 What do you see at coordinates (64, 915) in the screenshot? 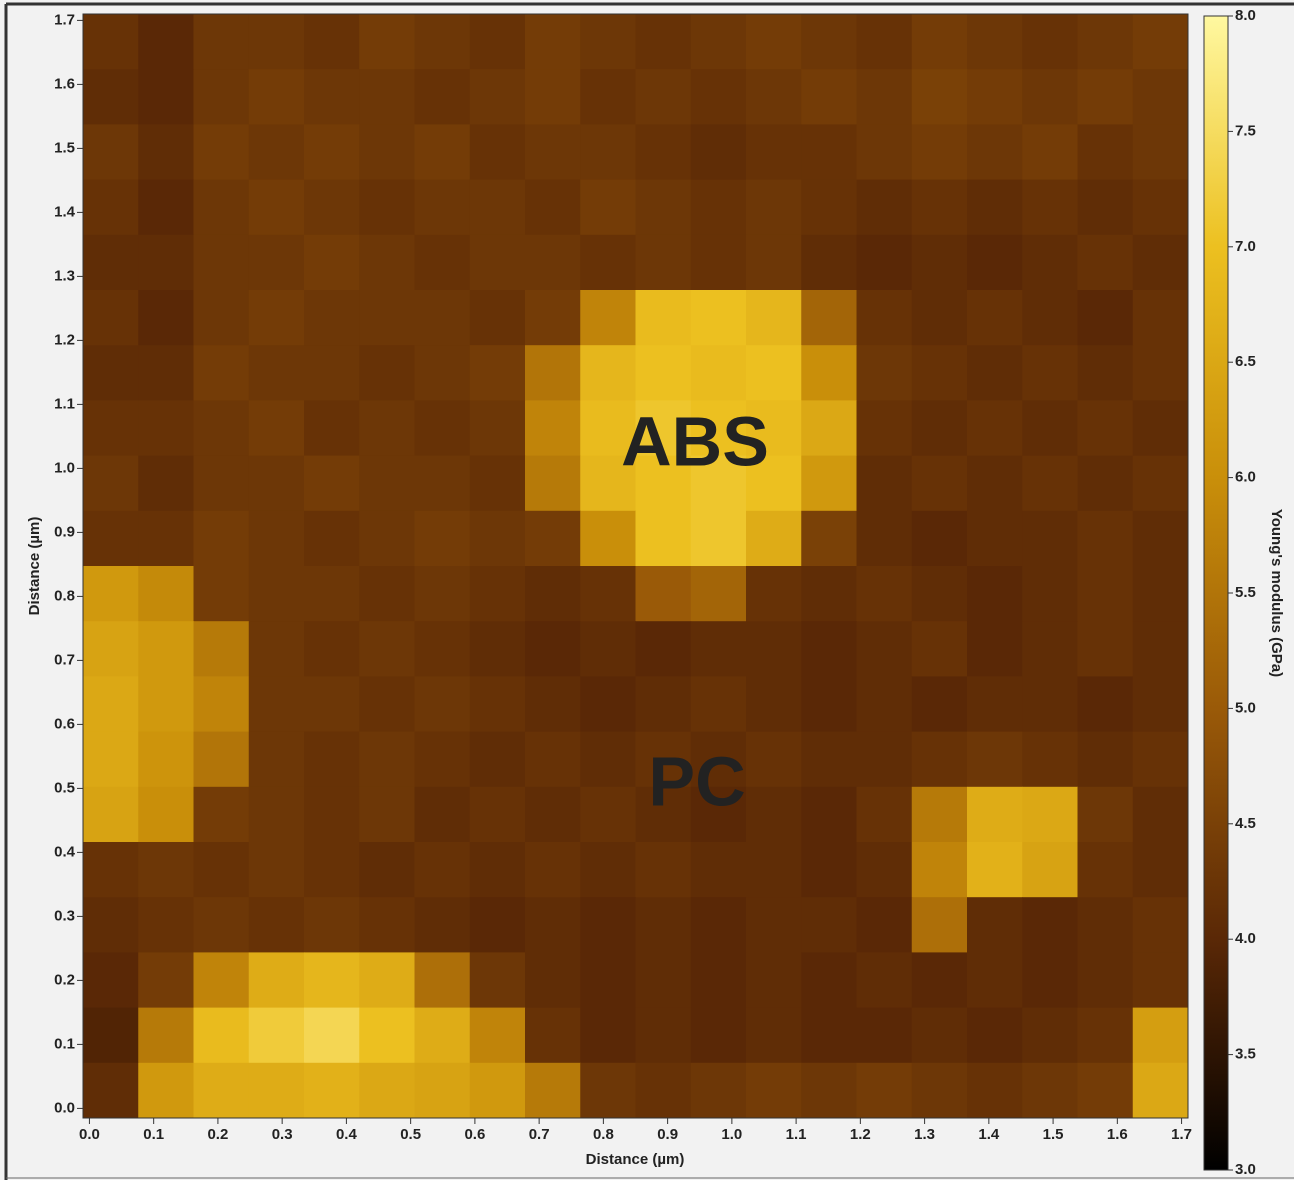
I see `y-tick-label: 0.3` at bounding box center [64, 915].